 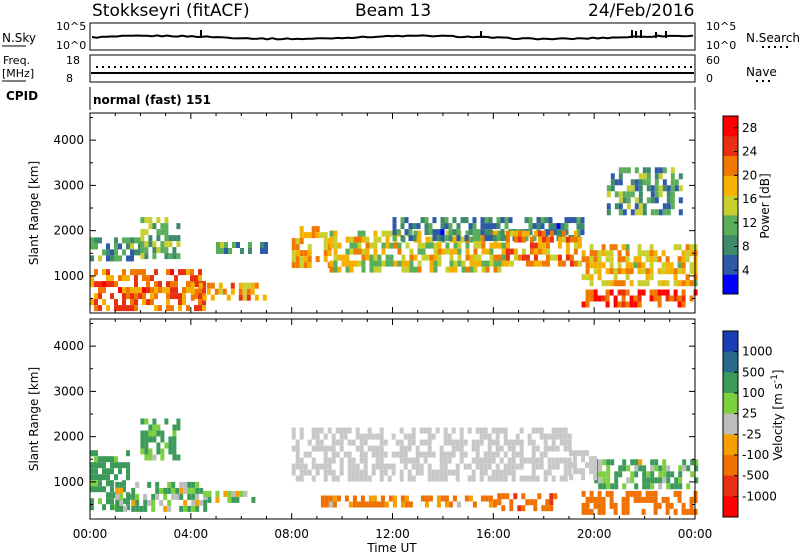 What do you see at coordinates (152, 100) in the screenshot?
I see `cpid-mode-text: normal (fast) 151` at bounding box center [152, 100].